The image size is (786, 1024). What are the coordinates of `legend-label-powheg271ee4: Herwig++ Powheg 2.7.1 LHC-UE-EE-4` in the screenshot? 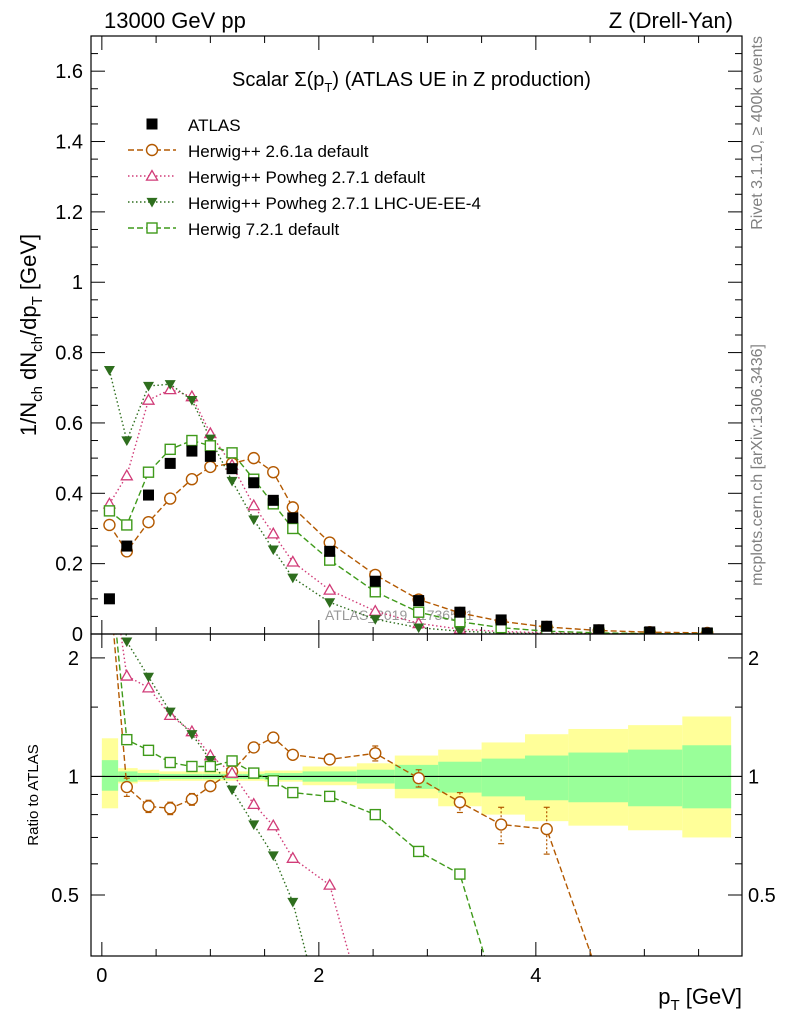 It's located at (334, 203).